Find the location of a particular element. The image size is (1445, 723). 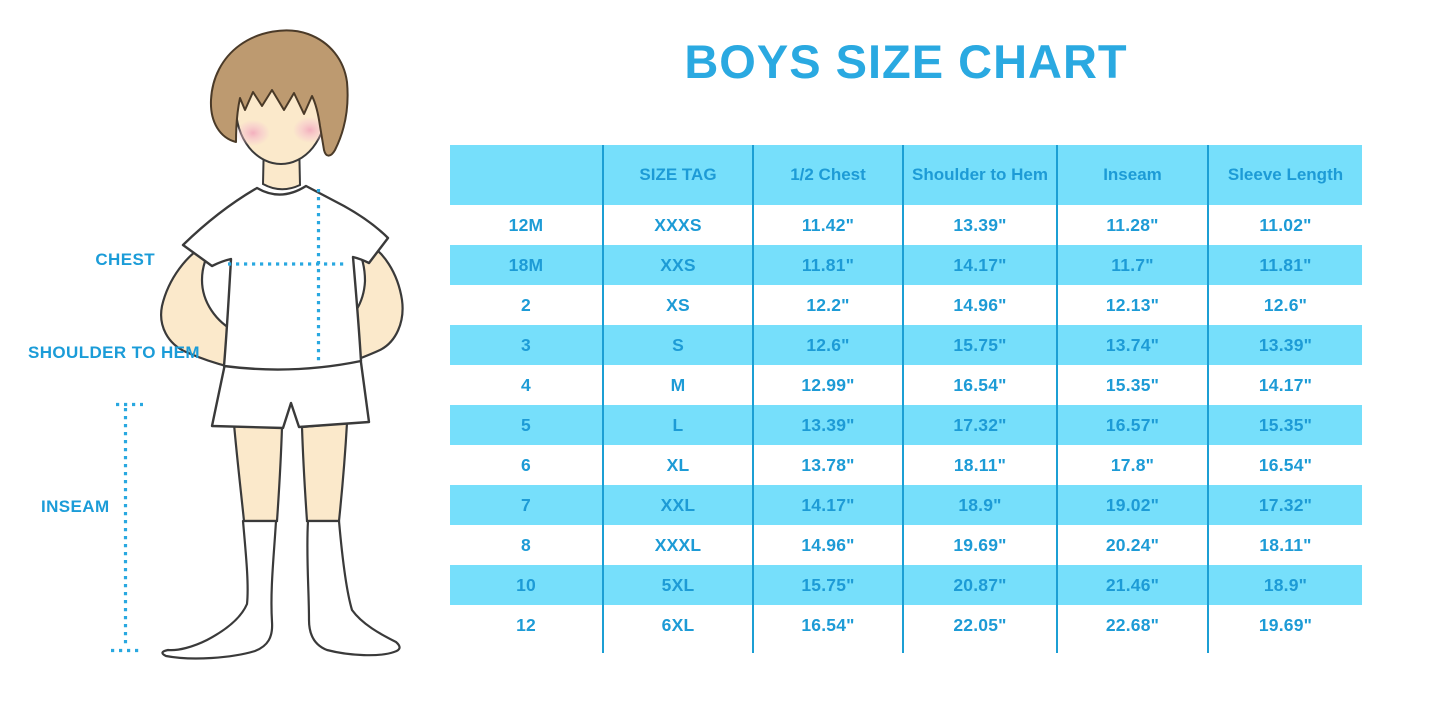

page-title: BOYS SIZE CHART is located at coordinates (906, 61).